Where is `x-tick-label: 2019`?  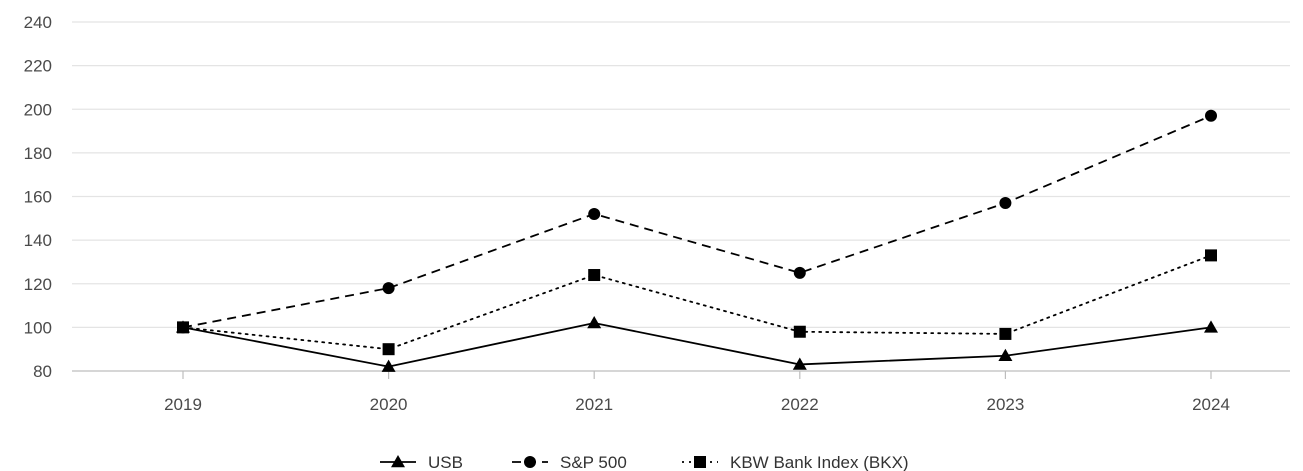
x-tick-label: 2019 is located at coordinates (183, 404).